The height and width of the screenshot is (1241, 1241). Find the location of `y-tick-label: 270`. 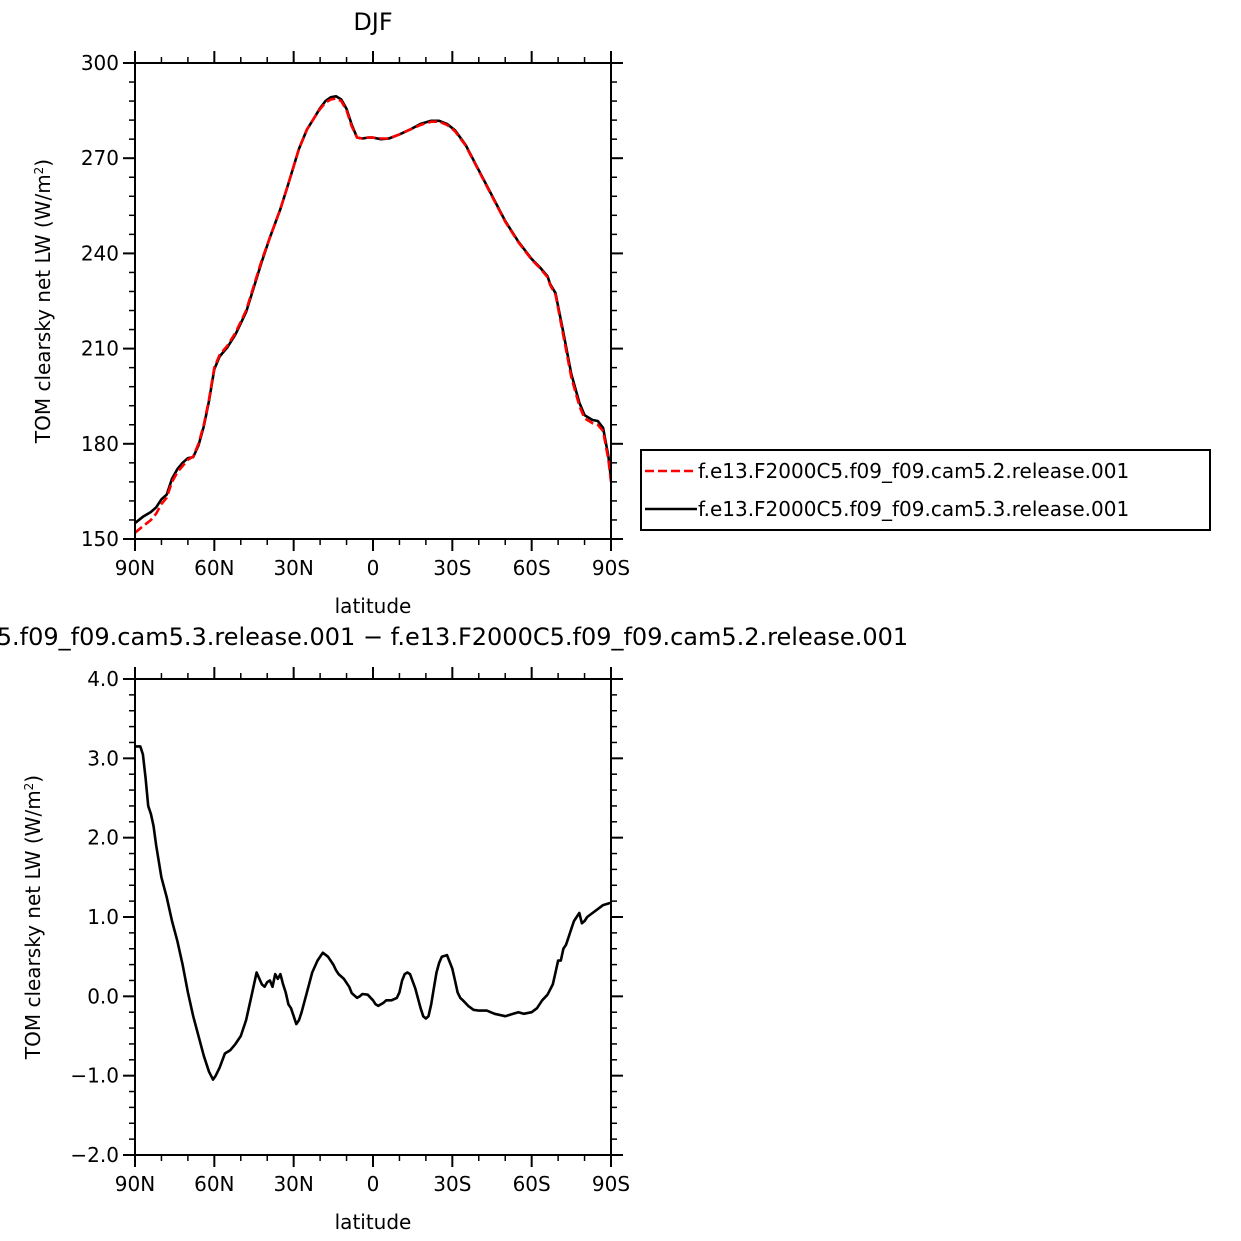

y-tick-label: 270 is located at coordinates (100, 158).